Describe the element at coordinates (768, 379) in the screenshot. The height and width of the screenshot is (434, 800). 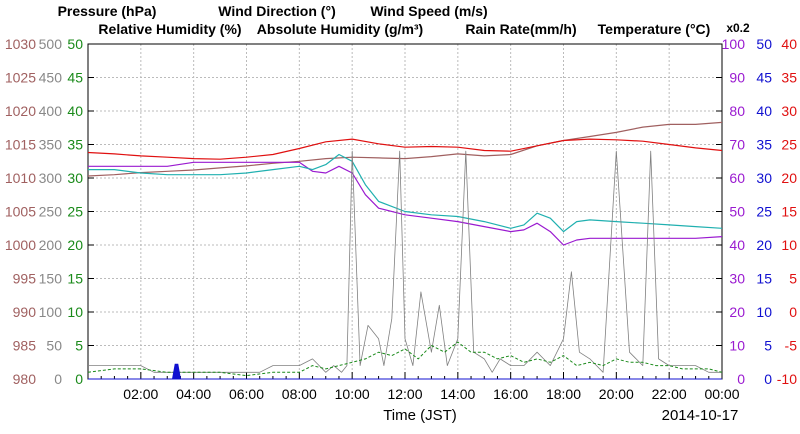
I see `rain-rate-tick-label: 0` at that location.